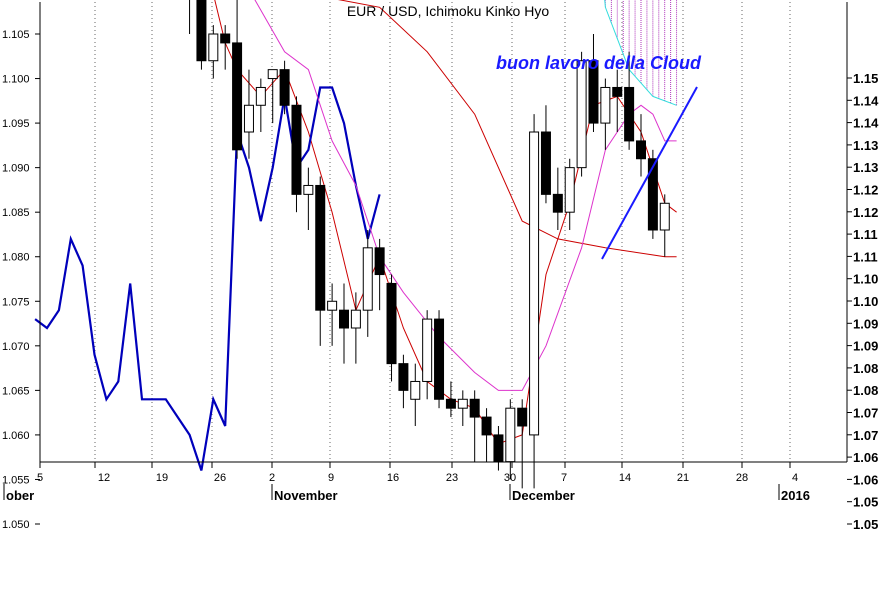  Describe the element at coordinates (104, 478) in the screenshot. I see `x-tick-label: 12` at that location.